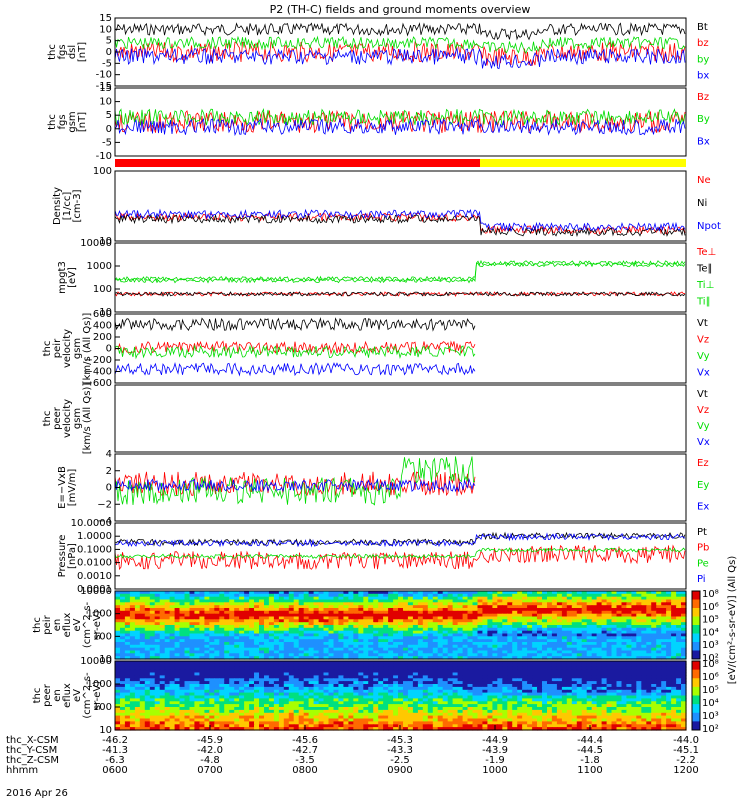 This screenshot has height=800, width=750. What do you see at coordinates (400, 225) in the screenshot?
I see `series-line-ni` at bounding box center [400, 225].